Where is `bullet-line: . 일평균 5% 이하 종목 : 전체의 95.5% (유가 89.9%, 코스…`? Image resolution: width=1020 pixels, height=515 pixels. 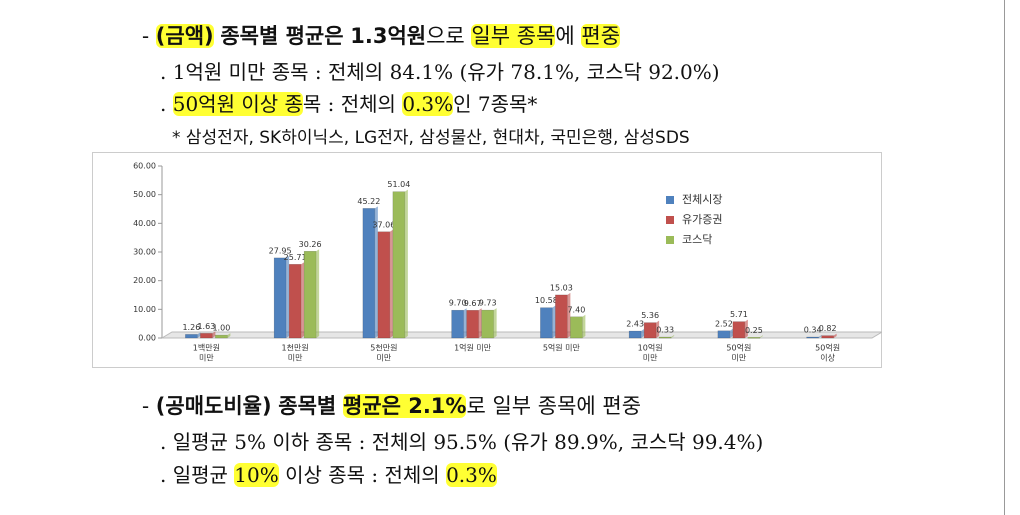 bullet-line: . 일평균 5% 이하 종목 : 전체의 95.5% (유가 89.9%, 코스… is located at coordinates (462, 442).